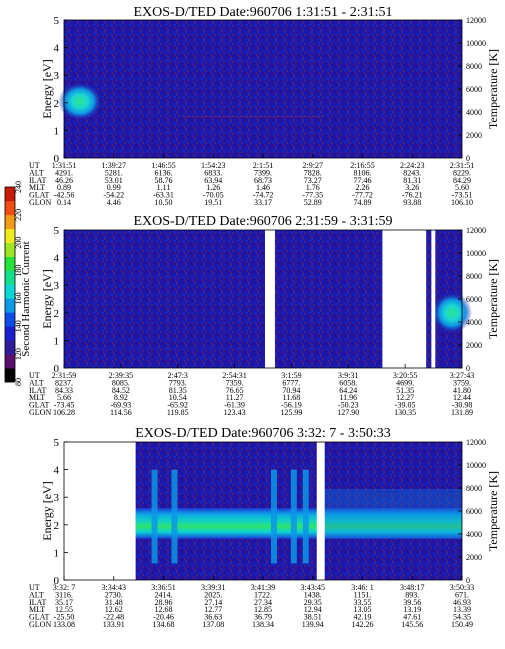 The height and width of the screenshot is (649, 505). Describe the element at coordinates (313, 609) in the screenshot. I see `info-cell: 12.94` at that location.